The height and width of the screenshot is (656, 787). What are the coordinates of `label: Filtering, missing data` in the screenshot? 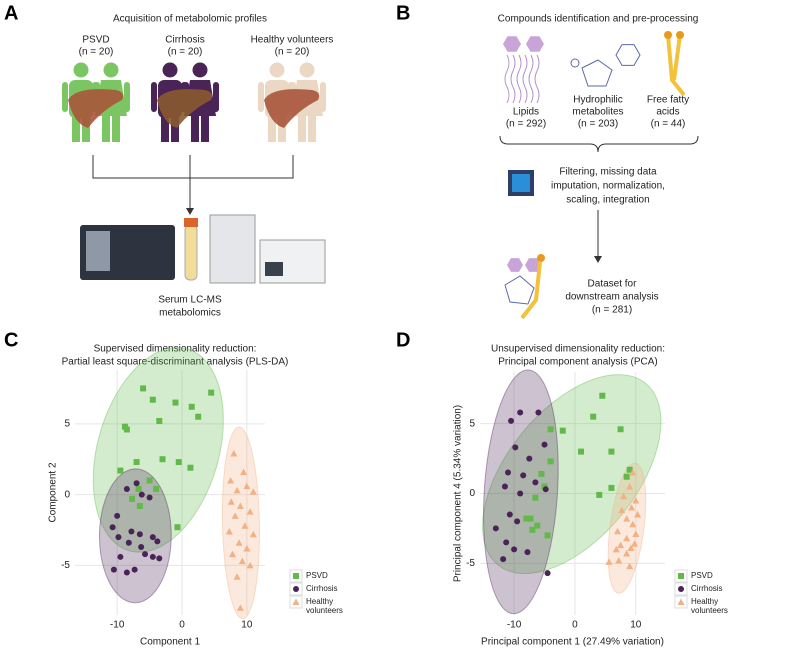 It's located at (608, 172).